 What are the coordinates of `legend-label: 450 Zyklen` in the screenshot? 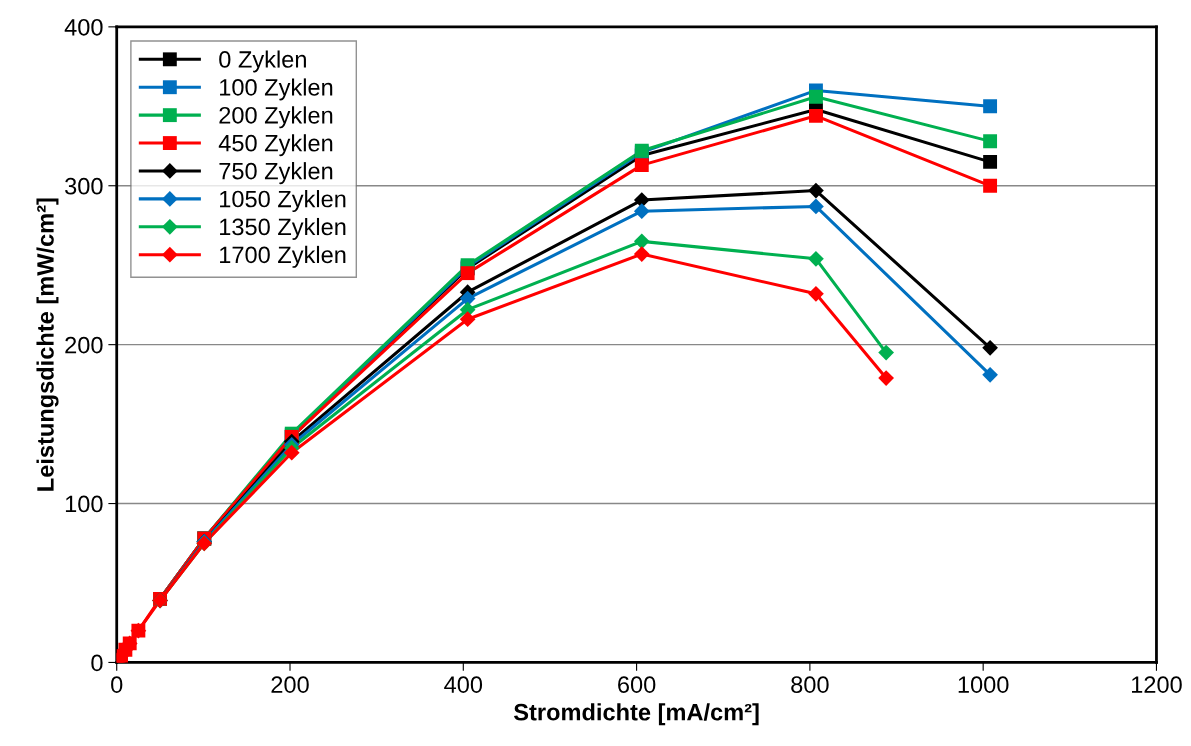 It's located at (275, 145).